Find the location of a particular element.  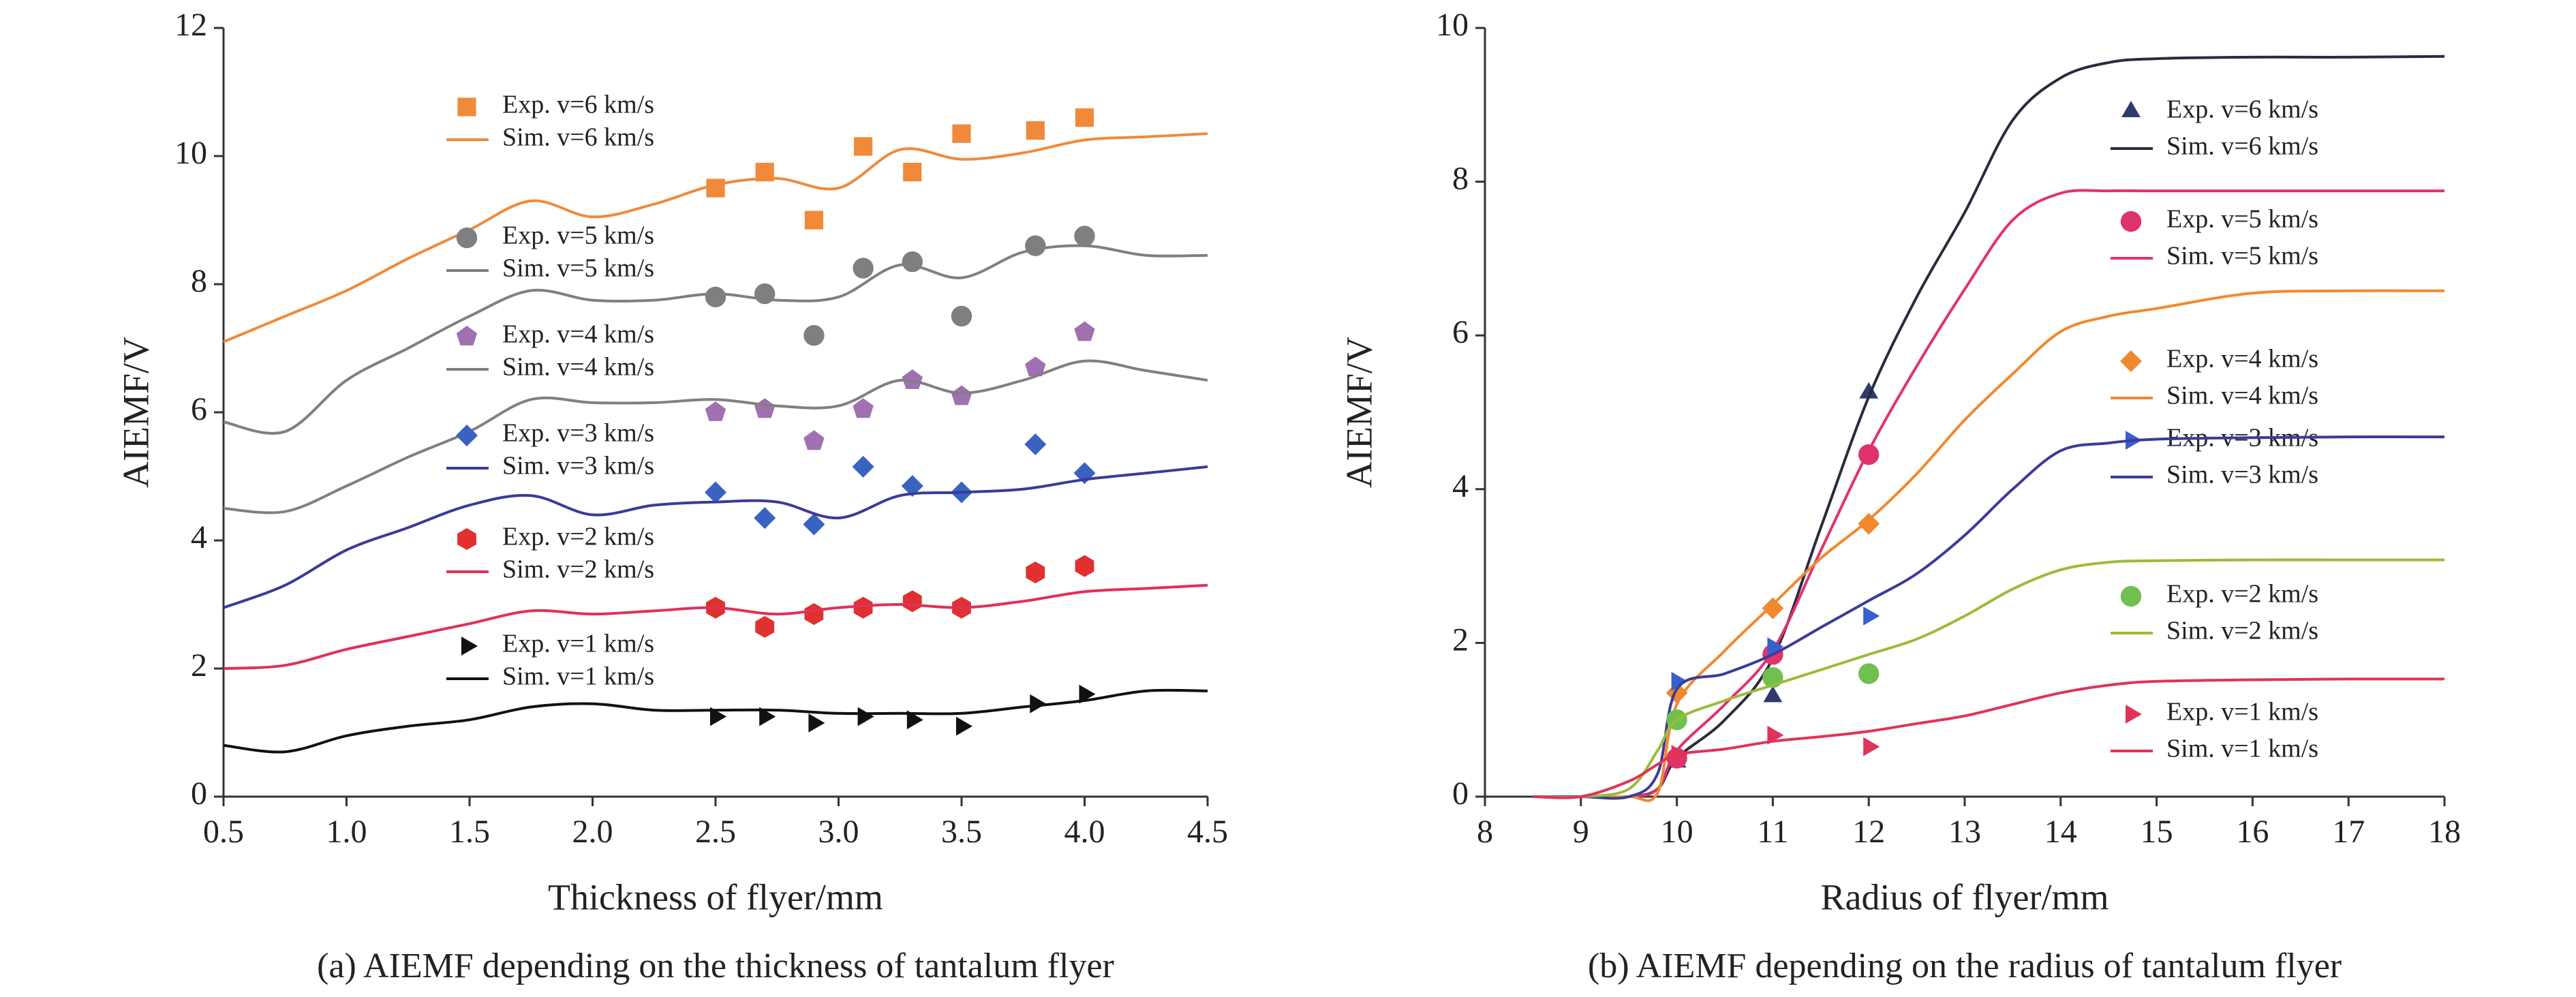

y-tick-label: 4 is located at coordinates (1460, 486).